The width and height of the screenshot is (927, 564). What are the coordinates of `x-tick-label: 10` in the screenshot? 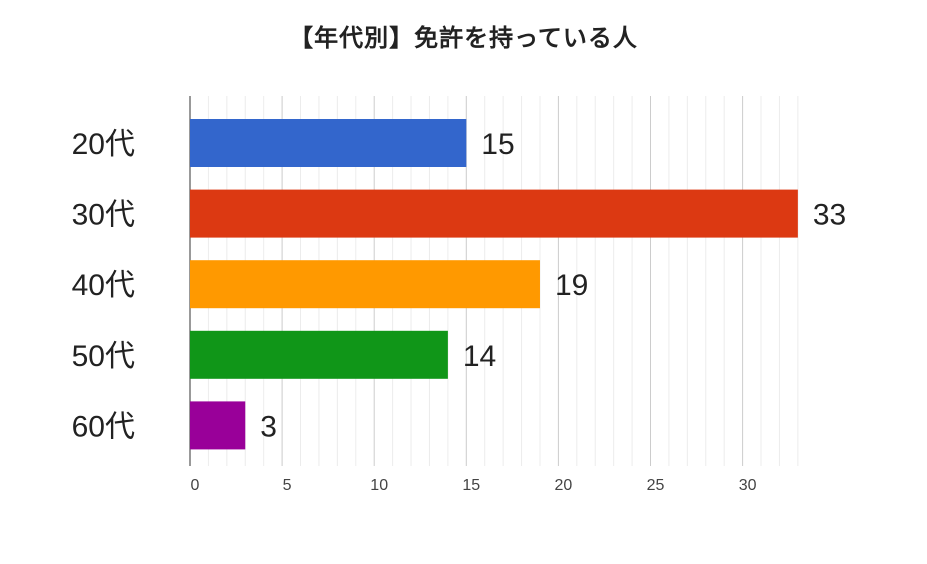 It's located at (379, 485).